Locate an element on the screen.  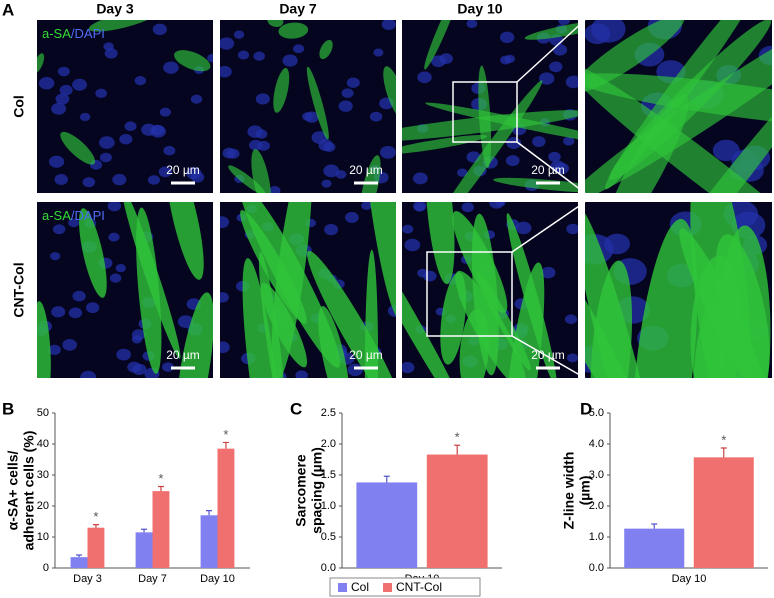
y-tick-label: 0 is located at coordinates (46, 568).